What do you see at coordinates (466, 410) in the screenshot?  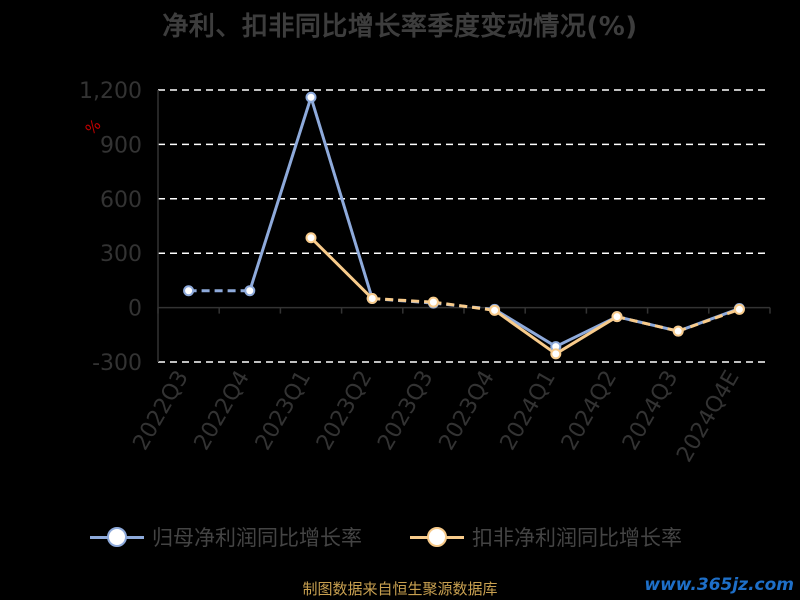 I see `x-tick-label: 2023Q4` at bounding box center [466, 410].